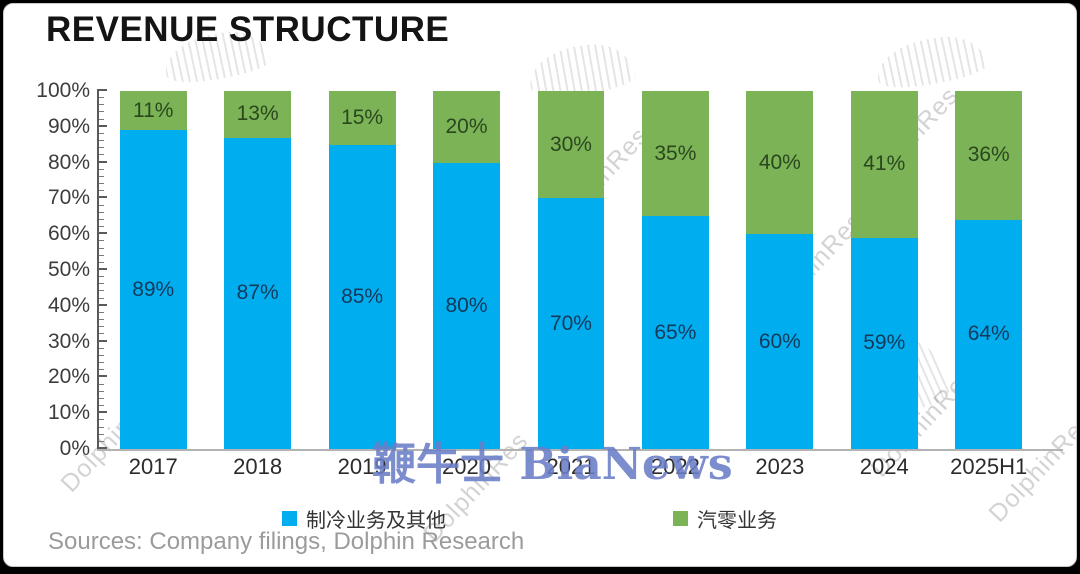  I want to click on segment-汽零业务: 41%, so click(884, 164).